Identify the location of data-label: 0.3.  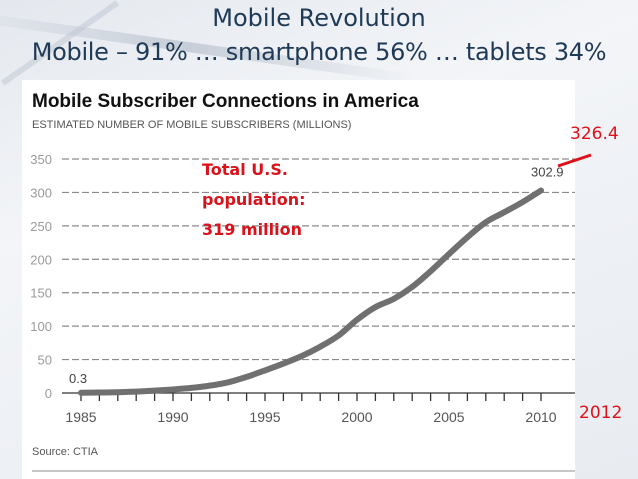
(78, 378).